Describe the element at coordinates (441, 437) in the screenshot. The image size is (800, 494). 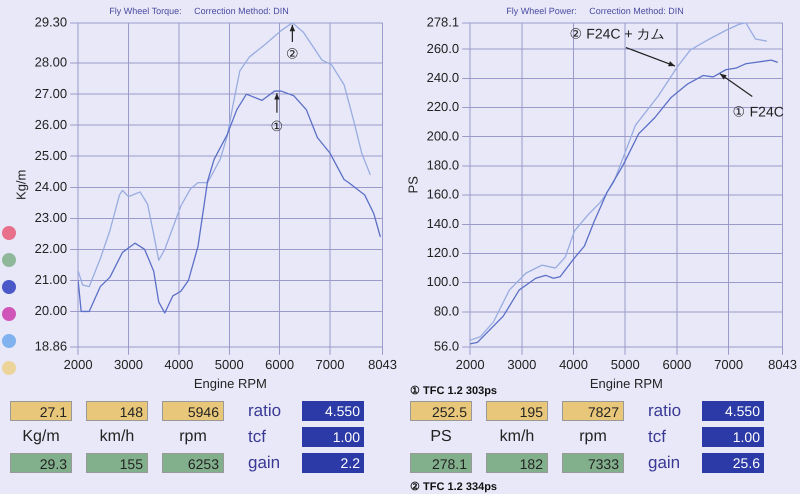
I see `text: PS` at that location.